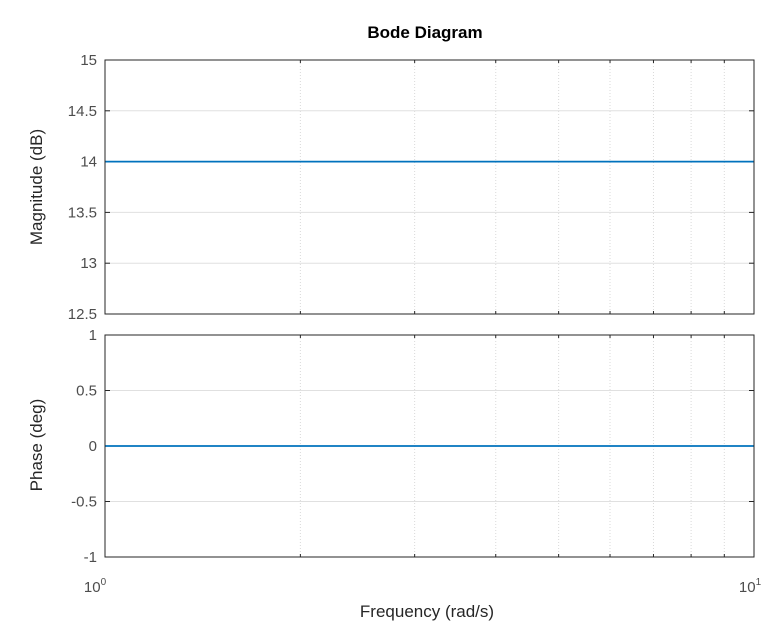 This screenshot has width=774, height=626. I want to click on magnitude-y-tick-label: 12.5, so click(82, 314).